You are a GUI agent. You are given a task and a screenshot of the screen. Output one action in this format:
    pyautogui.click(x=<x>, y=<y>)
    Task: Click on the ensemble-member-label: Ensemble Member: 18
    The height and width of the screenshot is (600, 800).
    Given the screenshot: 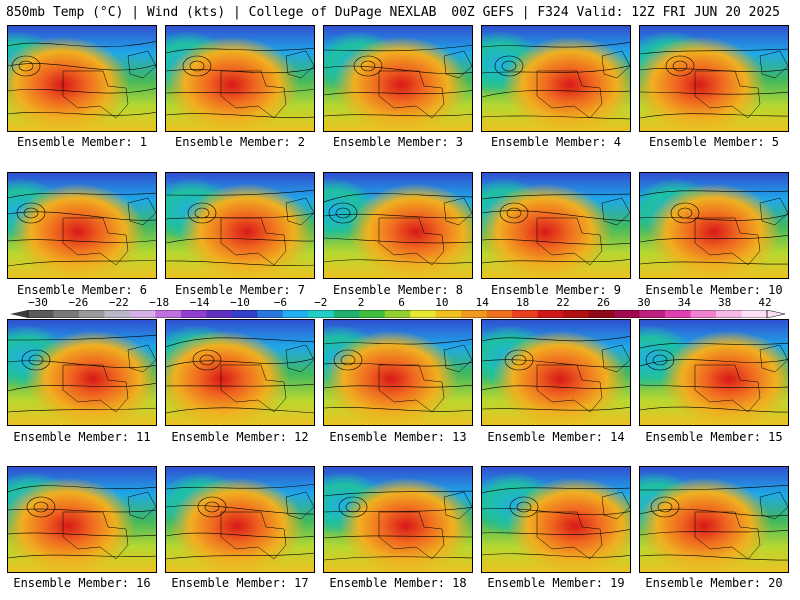 What is the action you would take?
    pyautogui.click(x=398, y=583)
    